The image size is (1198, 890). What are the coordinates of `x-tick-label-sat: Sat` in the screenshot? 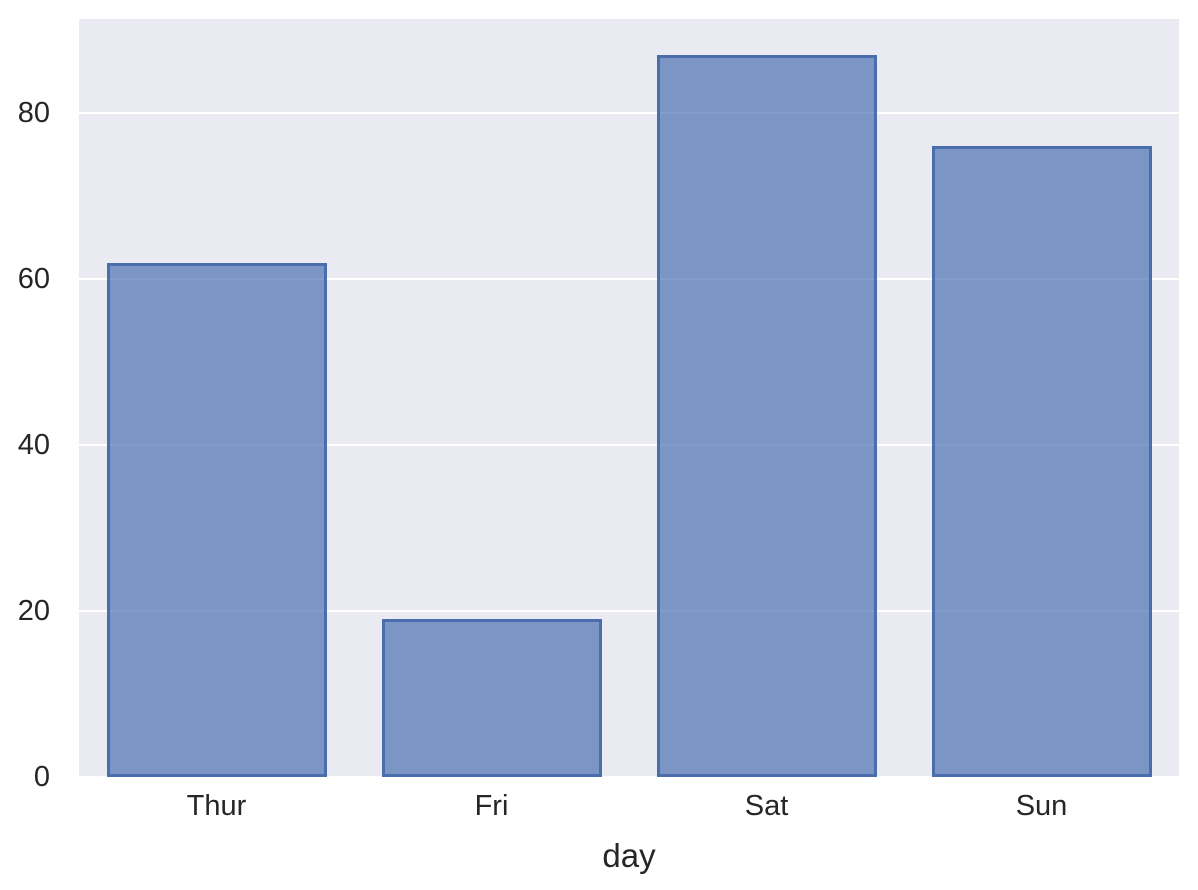 It's located at (766, 806).